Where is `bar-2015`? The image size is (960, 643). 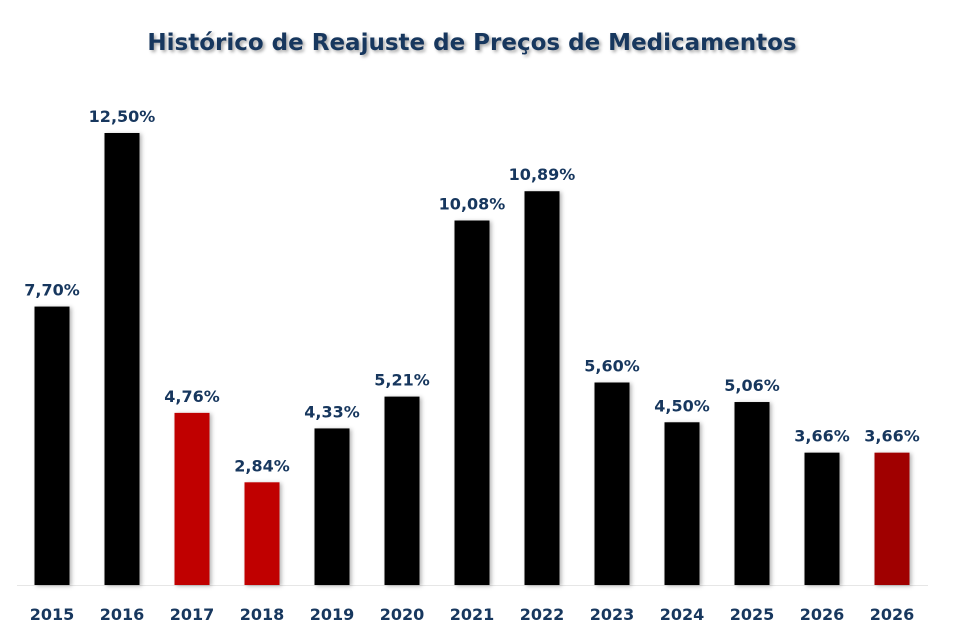 bar-2015 is located at coordinates (52, 445).